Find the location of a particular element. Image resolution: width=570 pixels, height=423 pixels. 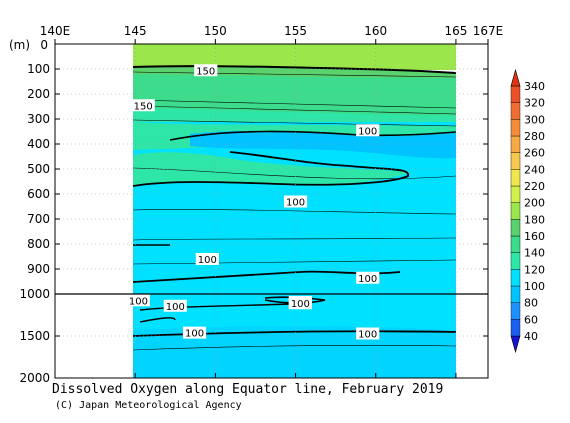

colorbar-label-12: 280 is located at coordinates (534, 136).